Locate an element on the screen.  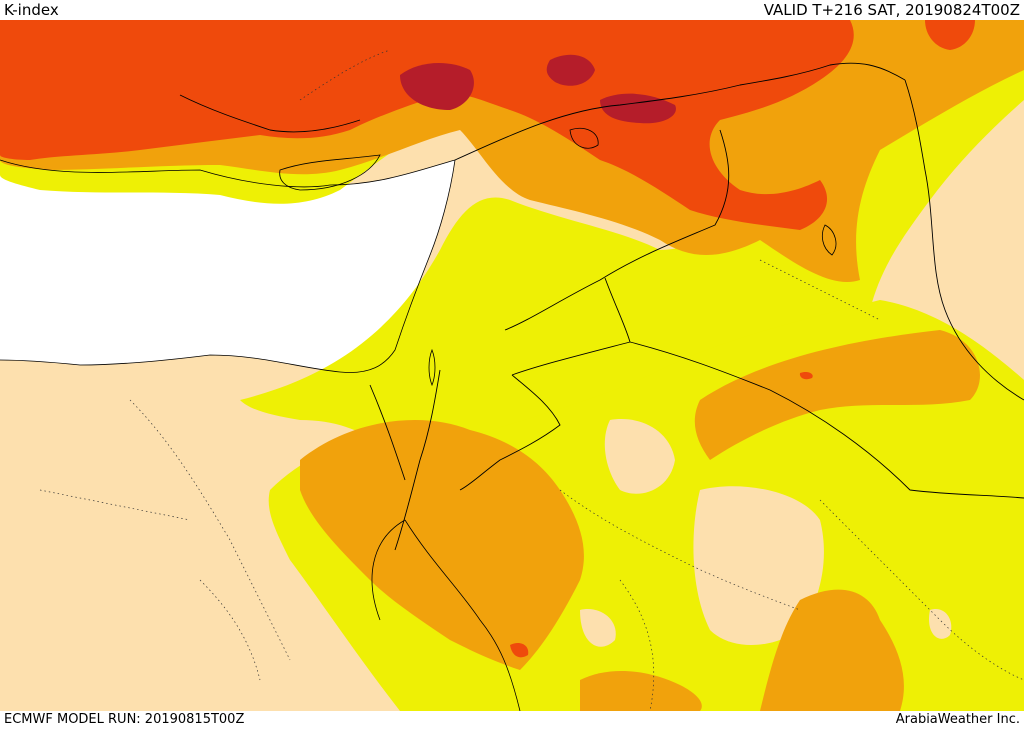
lake-van is located at coordinates (584, 138).